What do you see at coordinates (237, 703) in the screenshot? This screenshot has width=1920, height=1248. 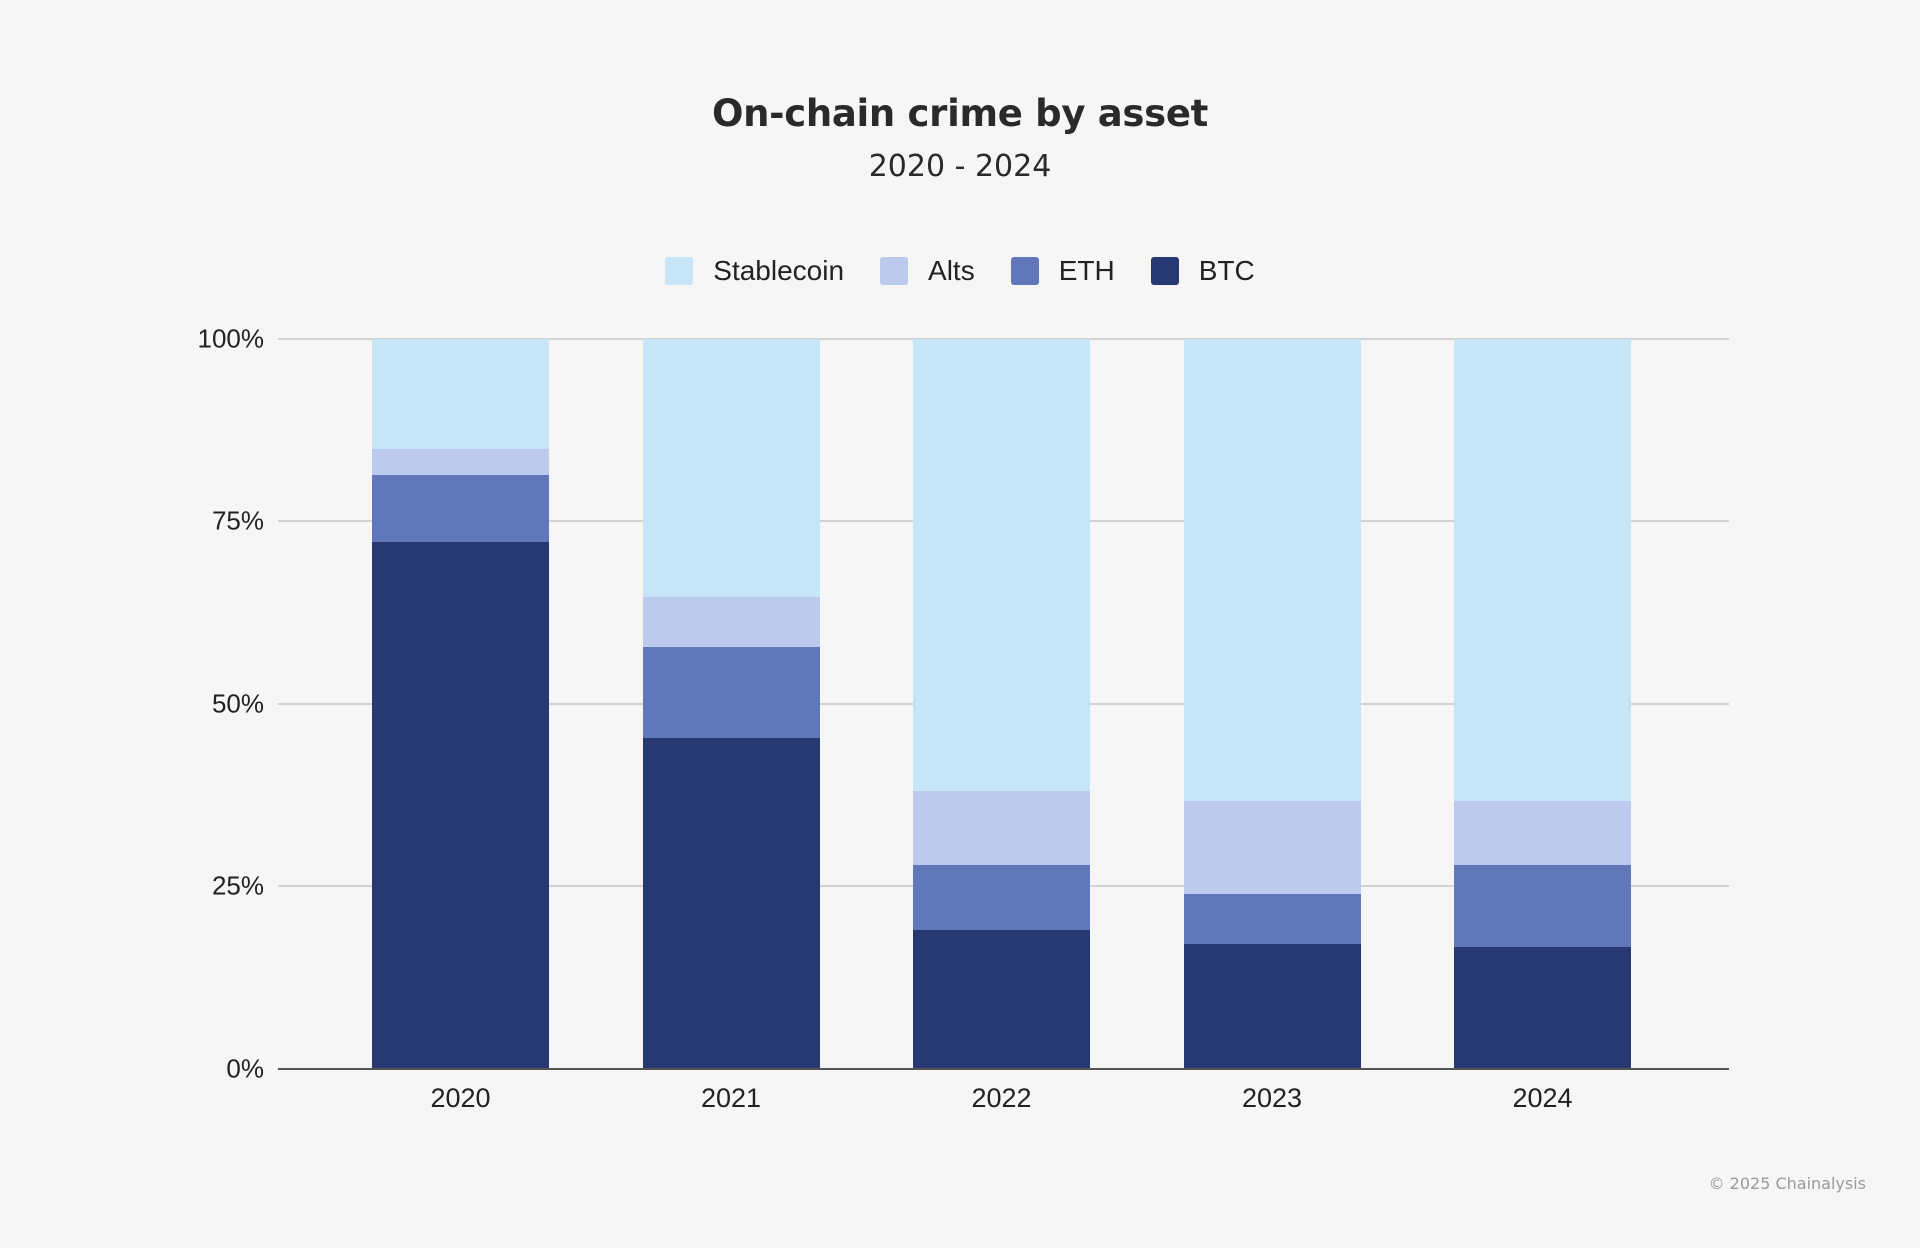 I see `y-tick-label: 50%` at bounding box center [237, 703].